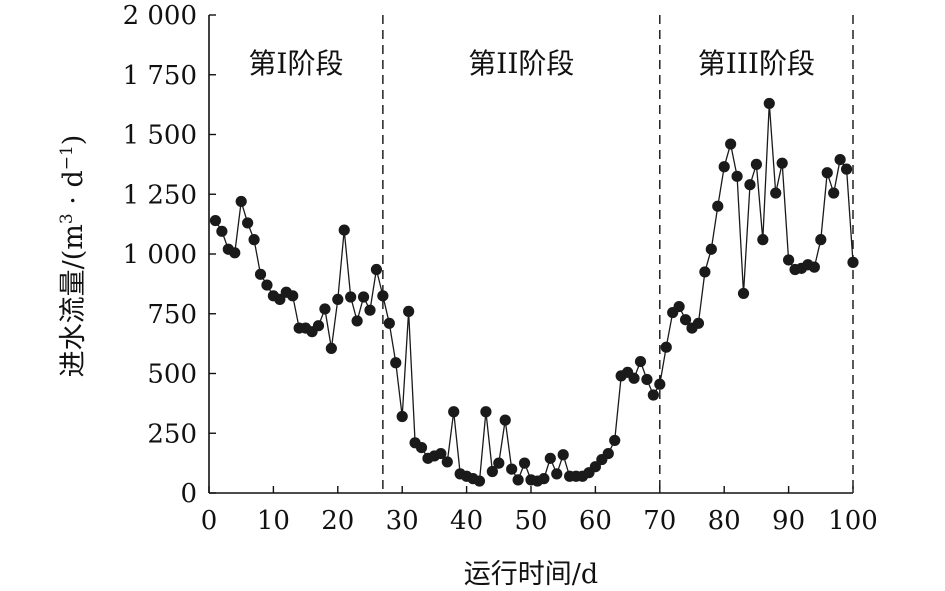  I want to click on y-axis-title-part: ), so click(73, 140).